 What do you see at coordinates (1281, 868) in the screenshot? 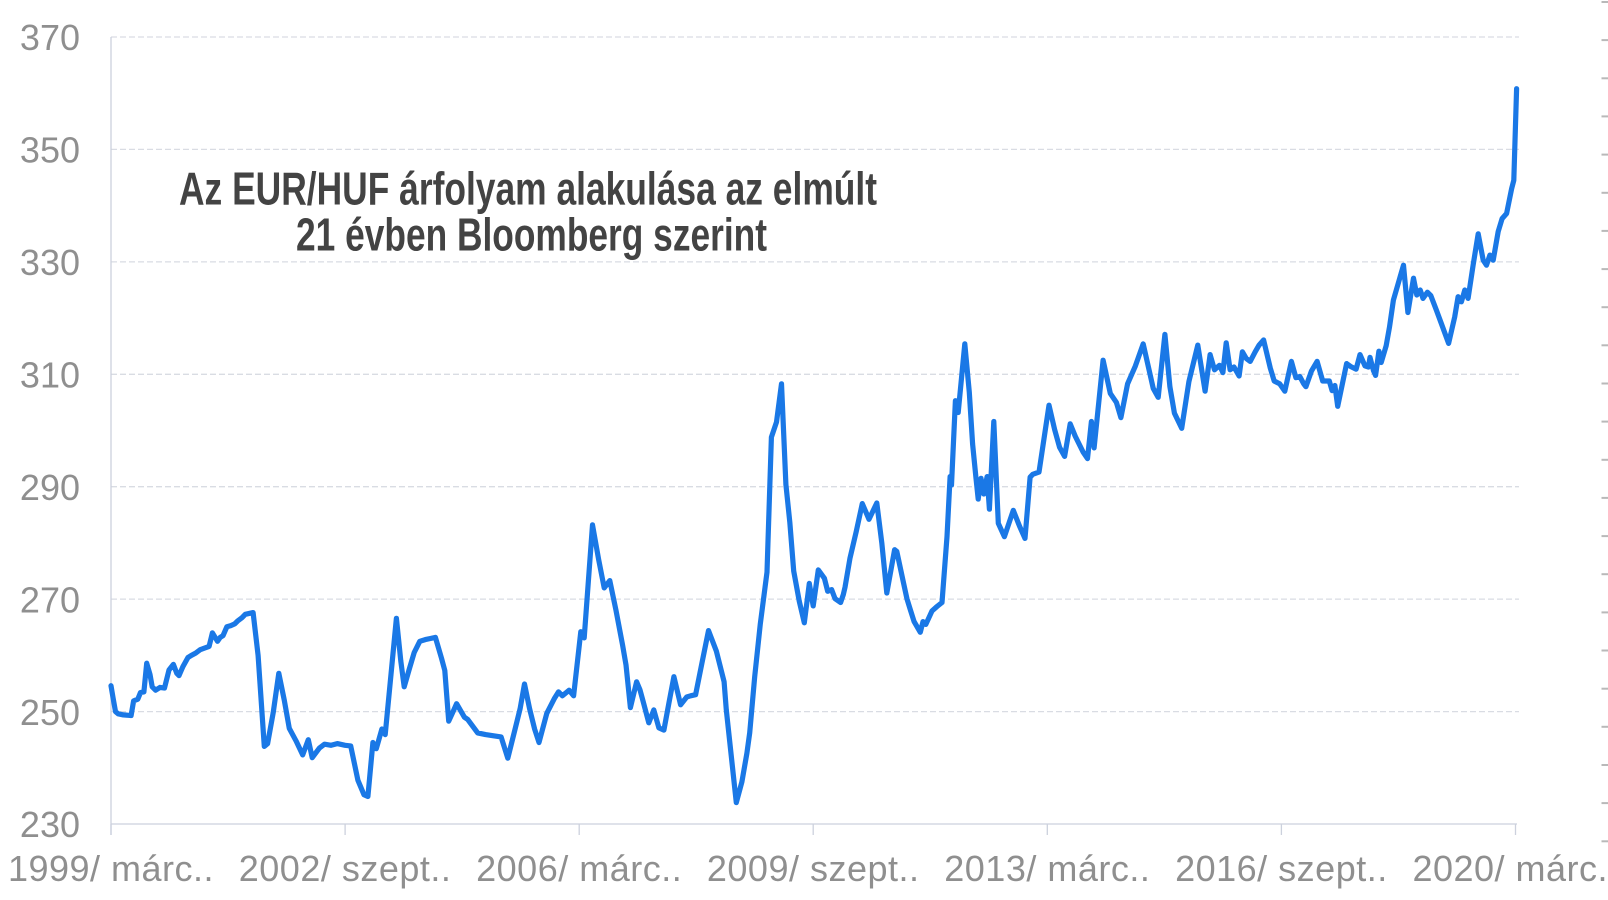
I see `svg-text: 2016/ szept..` at bounding box center [1281, 868].